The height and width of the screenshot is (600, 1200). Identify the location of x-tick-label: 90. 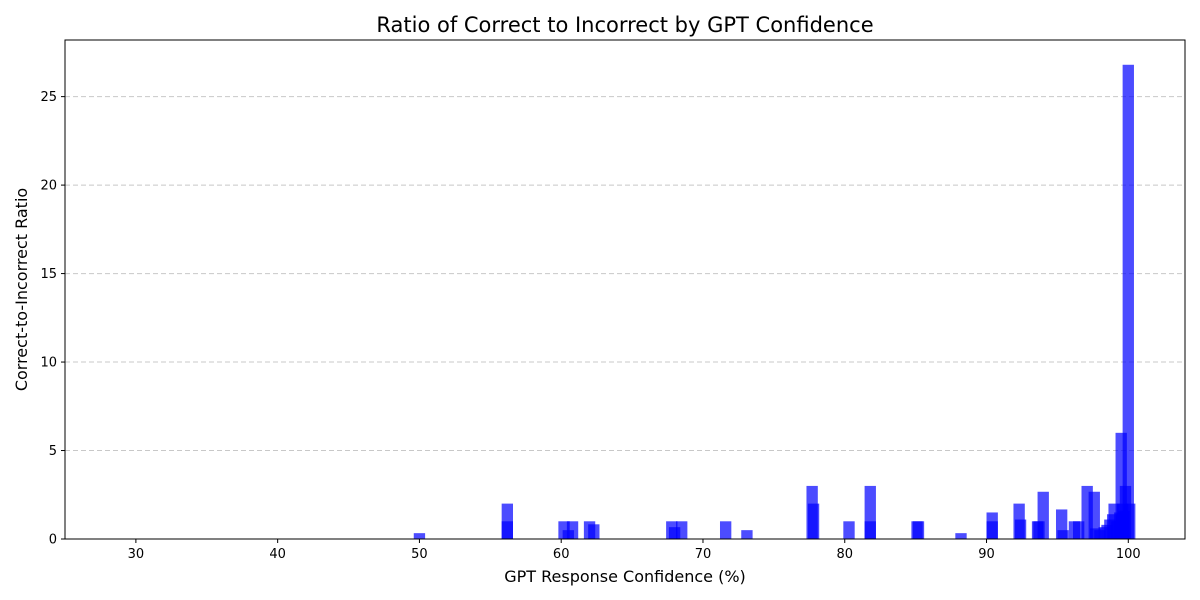
(986, 554).